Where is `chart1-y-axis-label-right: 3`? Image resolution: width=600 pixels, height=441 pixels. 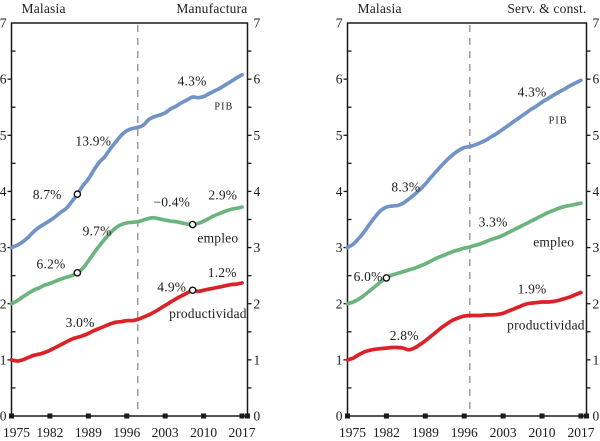
chart1-y-axis-label-right: 3 is located at coordinates (257, 247).